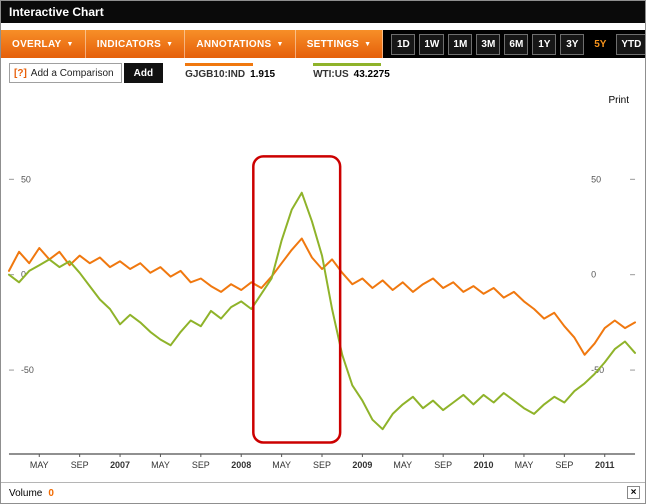 The height and width of the screenshot is (504, 646). I want to click on y-tick-label-left: 0, so click(23, 275).